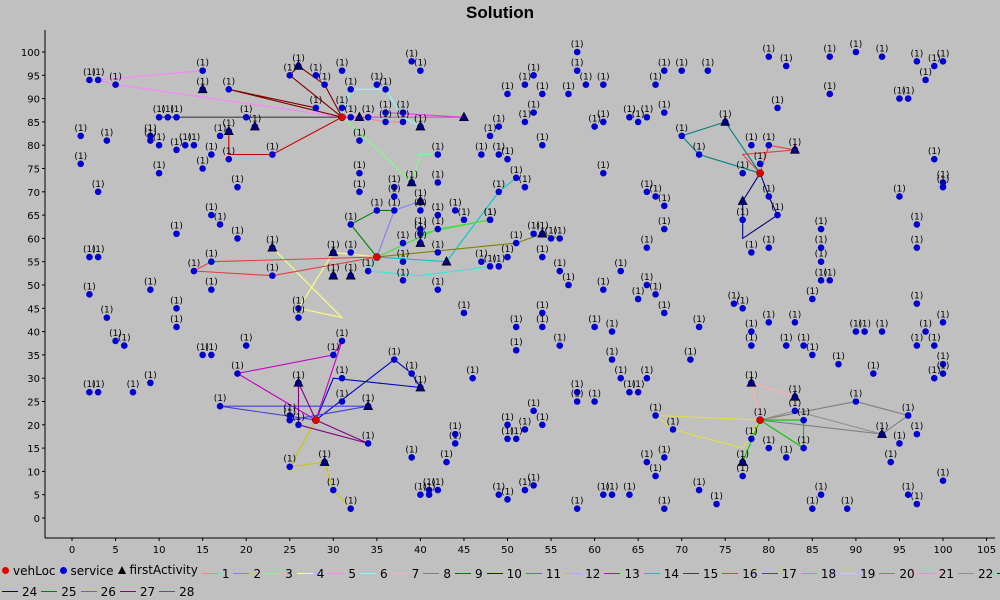  I want to click on legend-item-24: 24, so click(19, 592).